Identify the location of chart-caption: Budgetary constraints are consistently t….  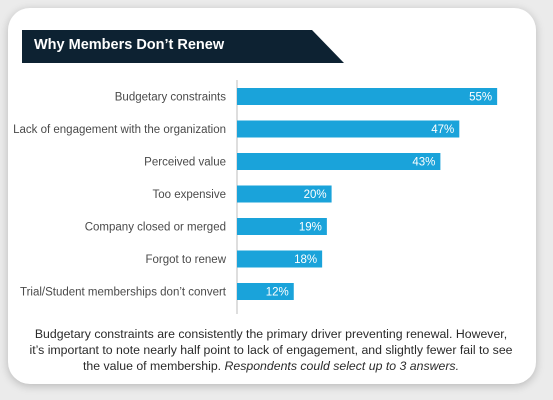
(271, 350).